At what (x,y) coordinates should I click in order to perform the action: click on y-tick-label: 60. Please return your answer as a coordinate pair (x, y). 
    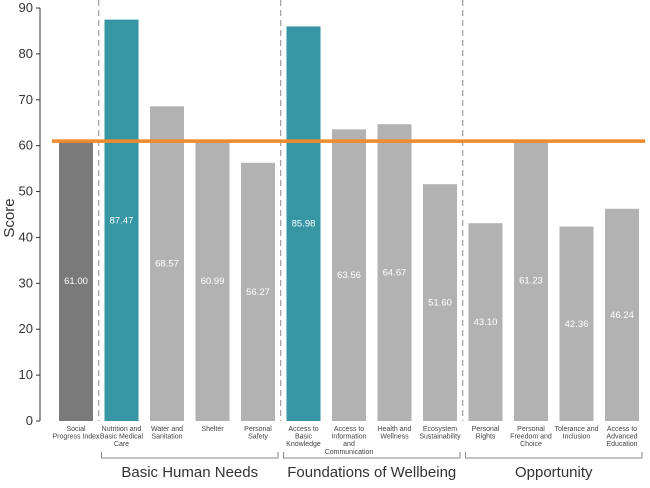
    Looking at the image, I should click on (26, 145).